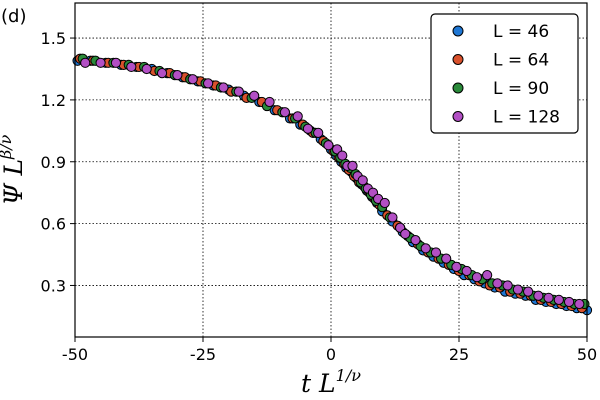 The height and width of the screenshot is (400, 600). I want to click on y-tick-label: 0.9, so click(53, 162).